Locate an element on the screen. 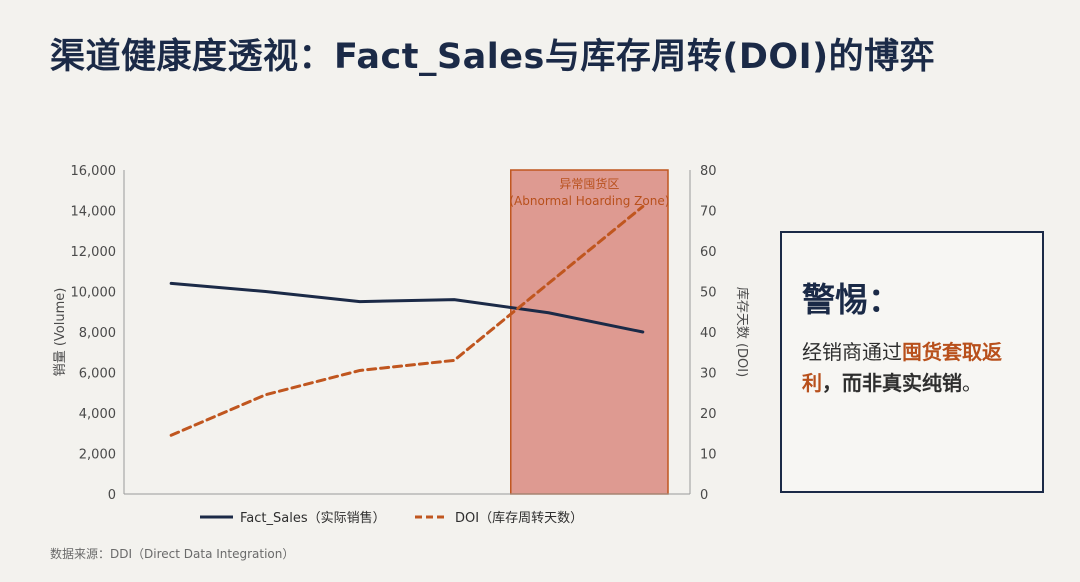  warning-title: 警惕： is located at coordinates (851, 299).